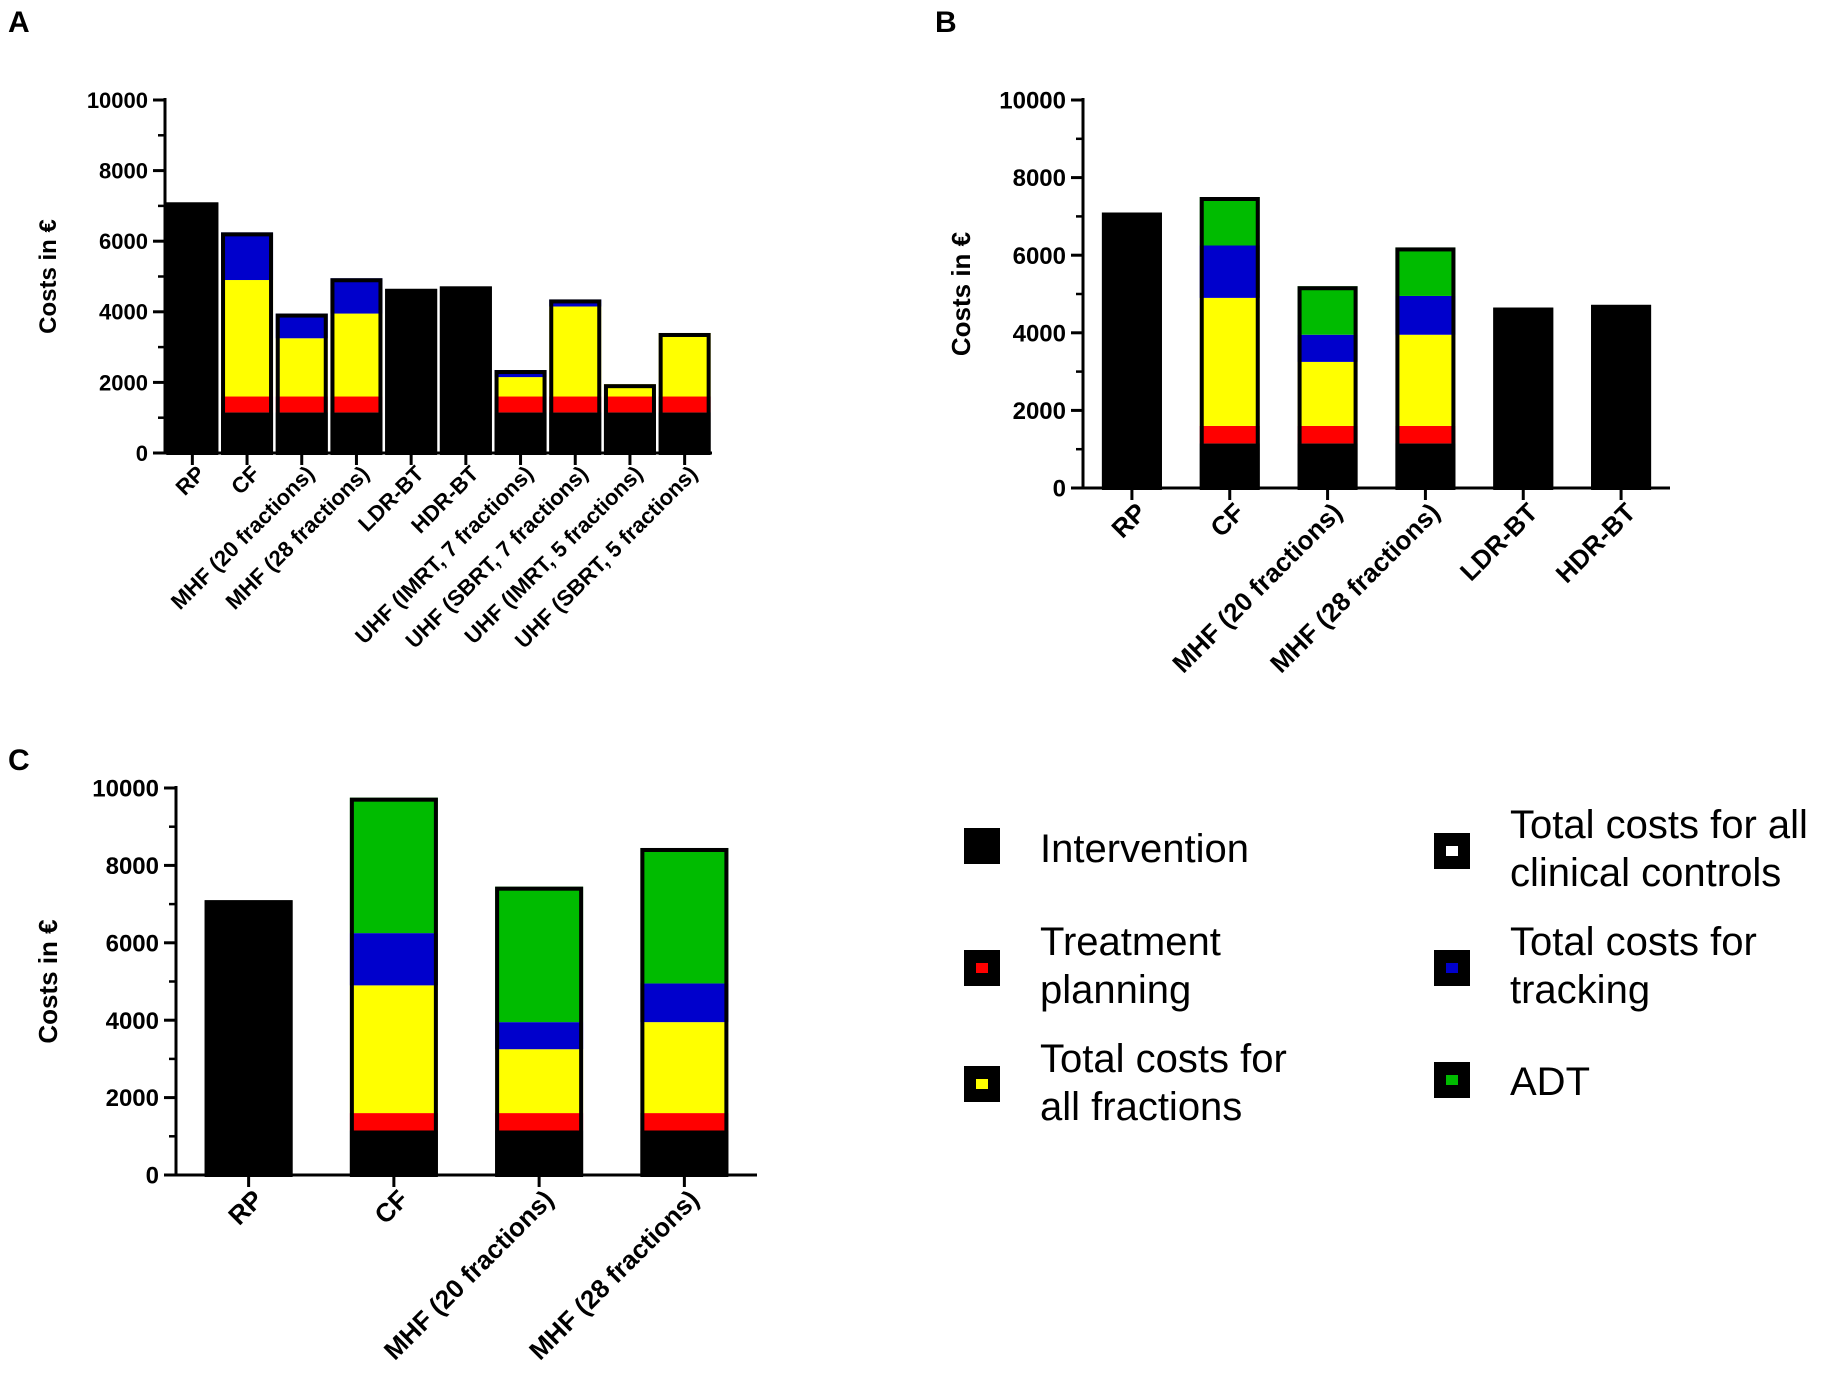  I want to click on legend-label: clinical controls, so click(1645, 873).